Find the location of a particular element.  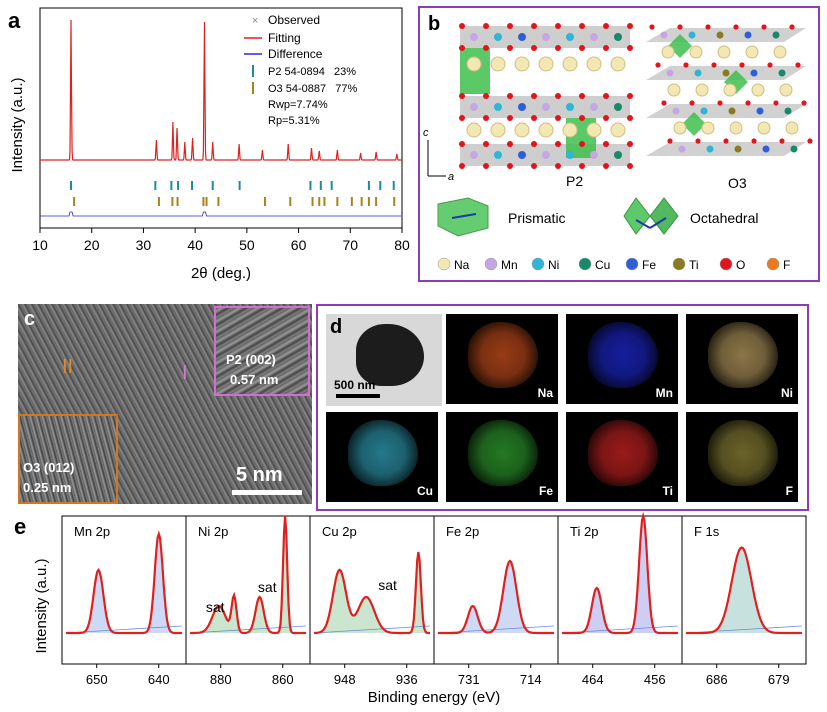

eds-map-mn: Mn is located at coordinates (622, 359).